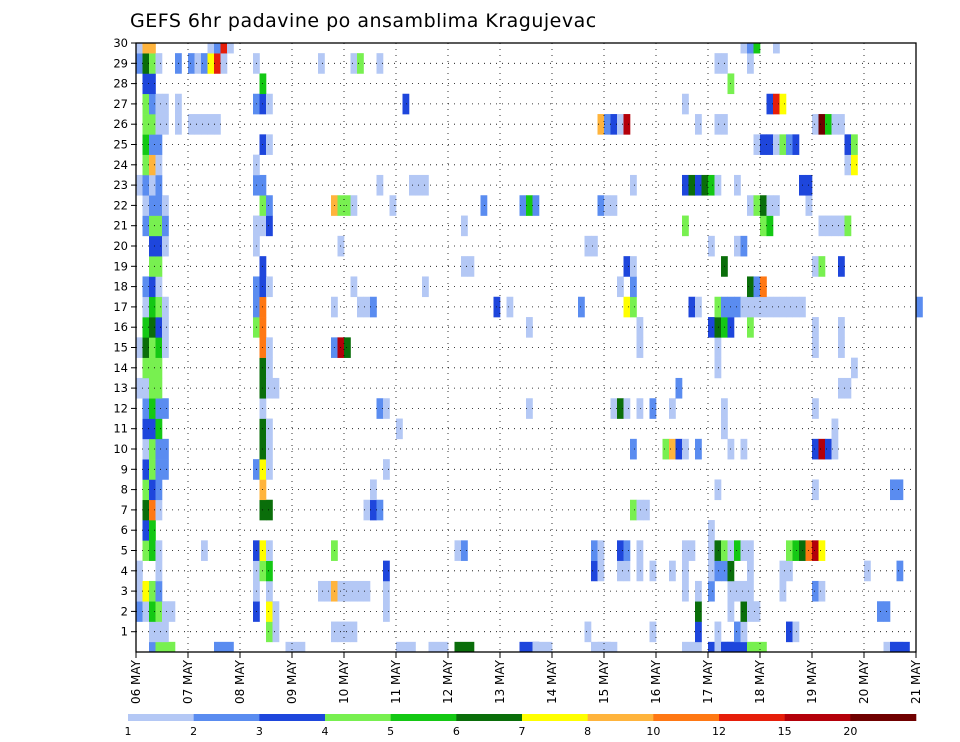 Image resolution: width=960 pixels, height=742 pixels. Describe the element at coordinates (456, 731) in the screenshot. I see `colorbar-label: 6` at that location.